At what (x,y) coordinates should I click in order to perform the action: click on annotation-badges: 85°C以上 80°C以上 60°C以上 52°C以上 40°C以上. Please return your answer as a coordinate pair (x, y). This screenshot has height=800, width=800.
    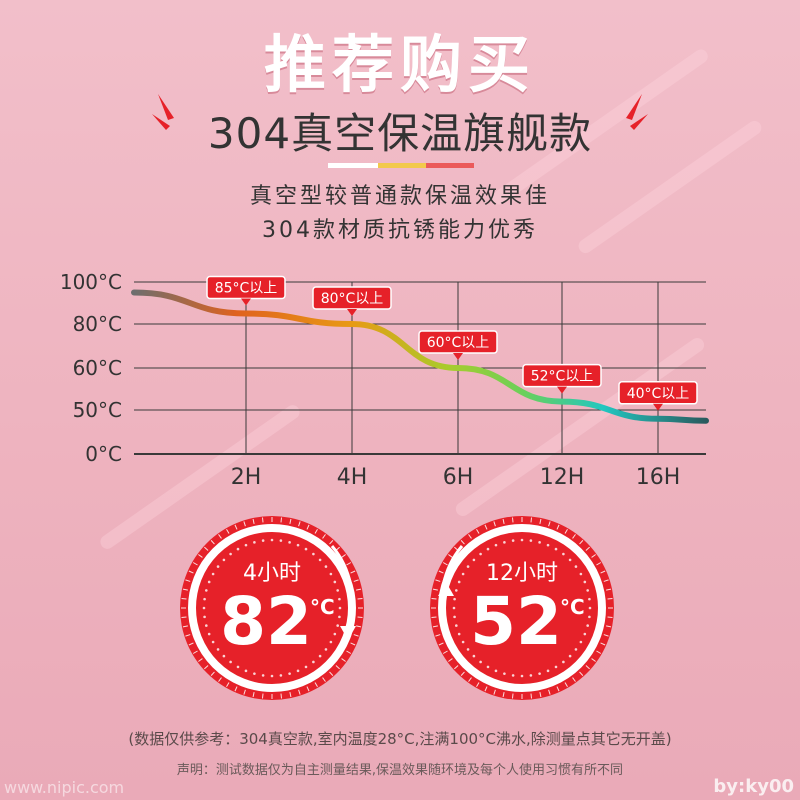
    Looking at the image, I should click on (452, 343).